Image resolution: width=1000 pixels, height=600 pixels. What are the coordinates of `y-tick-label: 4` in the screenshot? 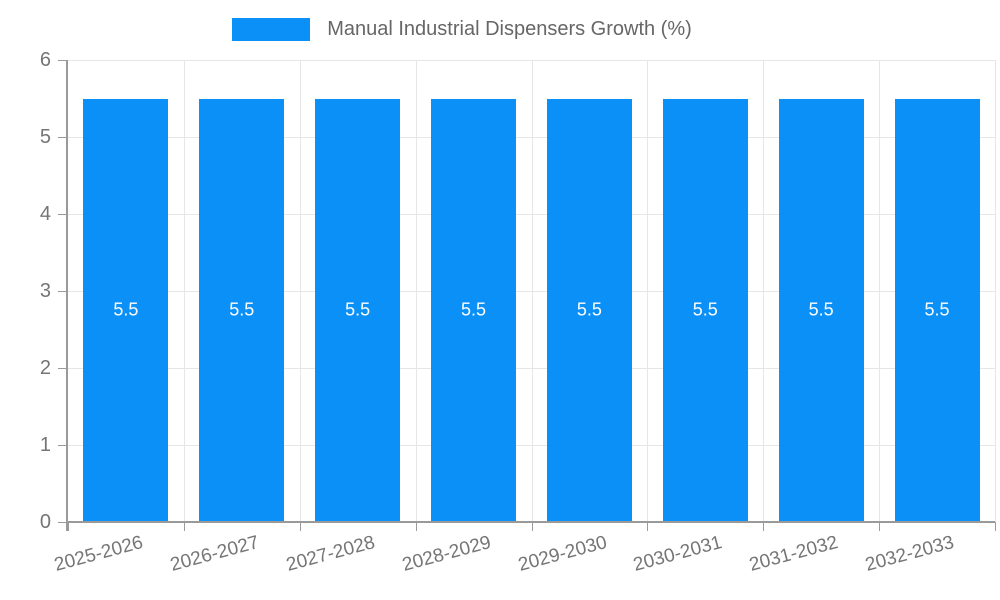 It's located at (45, 214).